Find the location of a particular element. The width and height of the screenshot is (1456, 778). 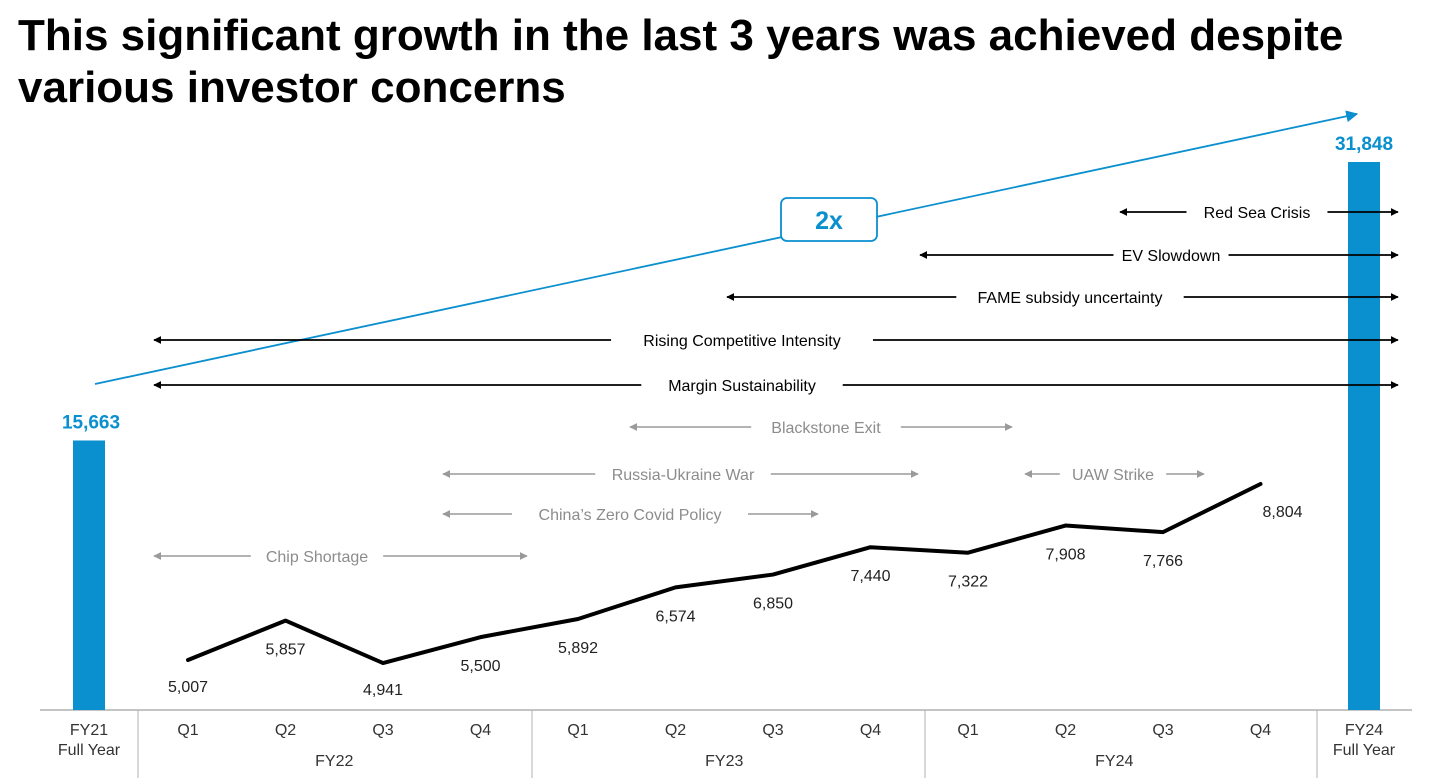

concern-fame-subsidy-uncertainty: FAME subsidy uncertainty is located at coordinates (1062, 298).